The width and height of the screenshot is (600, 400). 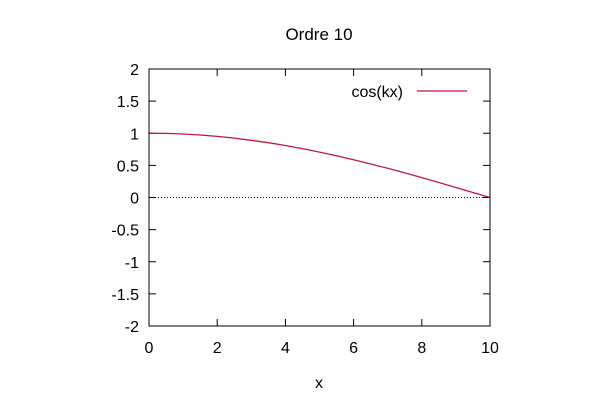 I want to click on x-tick-label: 4, so click(x=285, y=348).